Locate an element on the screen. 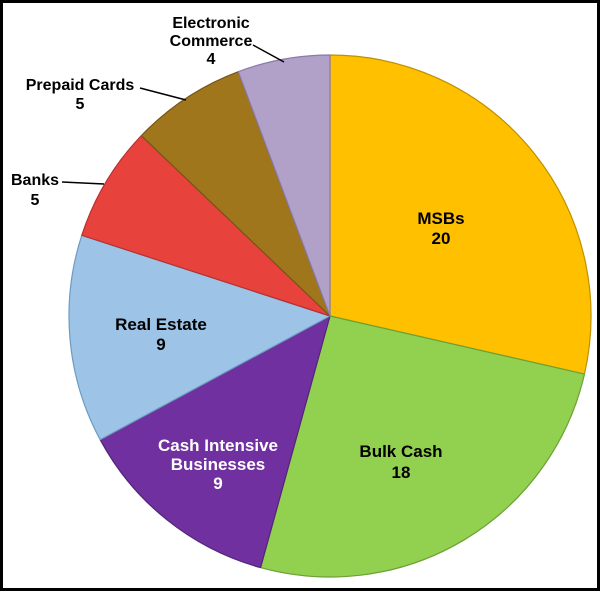  pie-slice-prepaid-cards is located at coordinates (235, 194).